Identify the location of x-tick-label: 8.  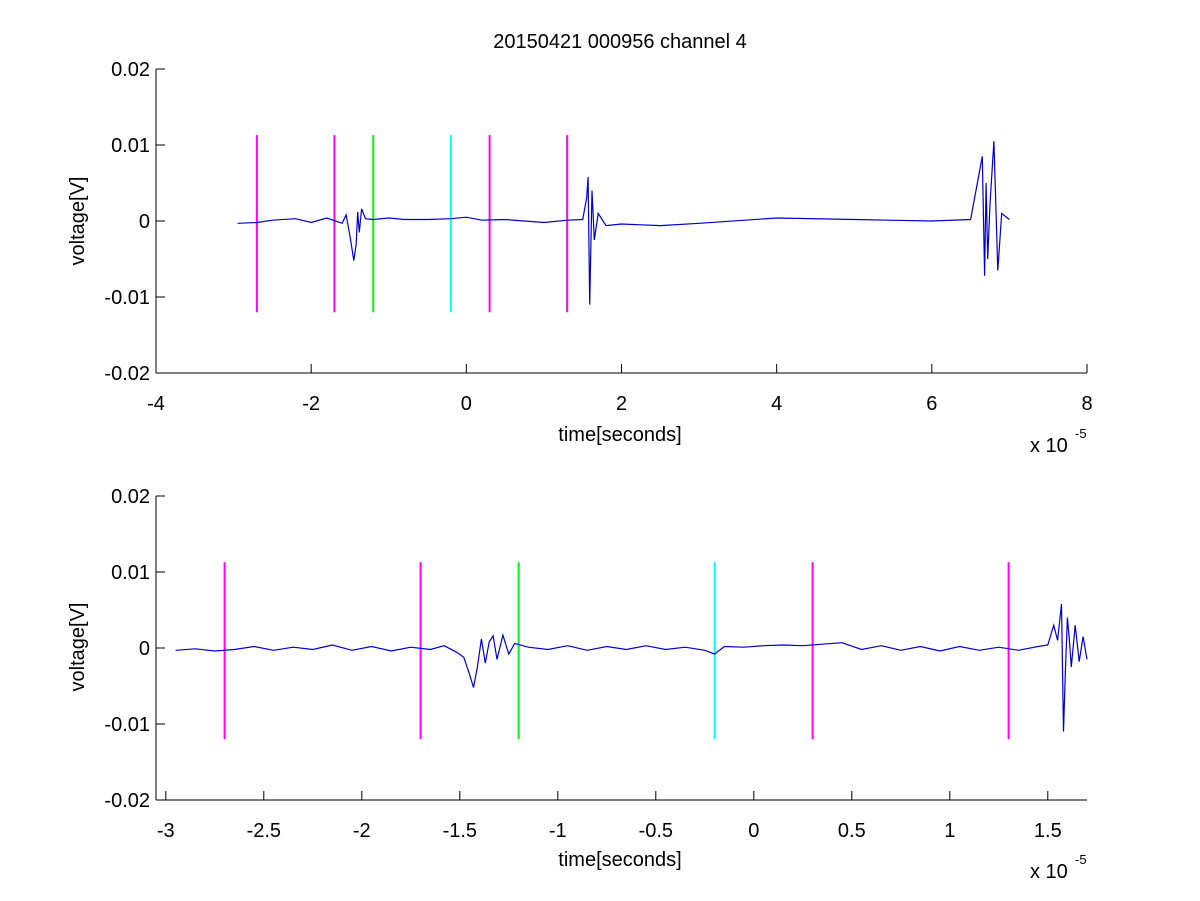
(1086, 404).